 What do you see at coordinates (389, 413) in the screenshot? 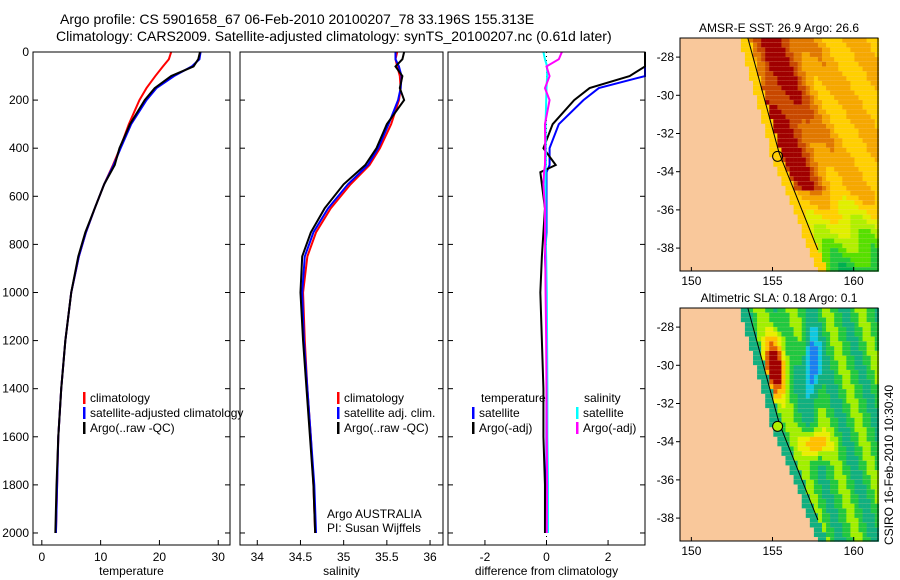
I see `legend-label: satellite adj. clim.` at bounding box center [389, 413].